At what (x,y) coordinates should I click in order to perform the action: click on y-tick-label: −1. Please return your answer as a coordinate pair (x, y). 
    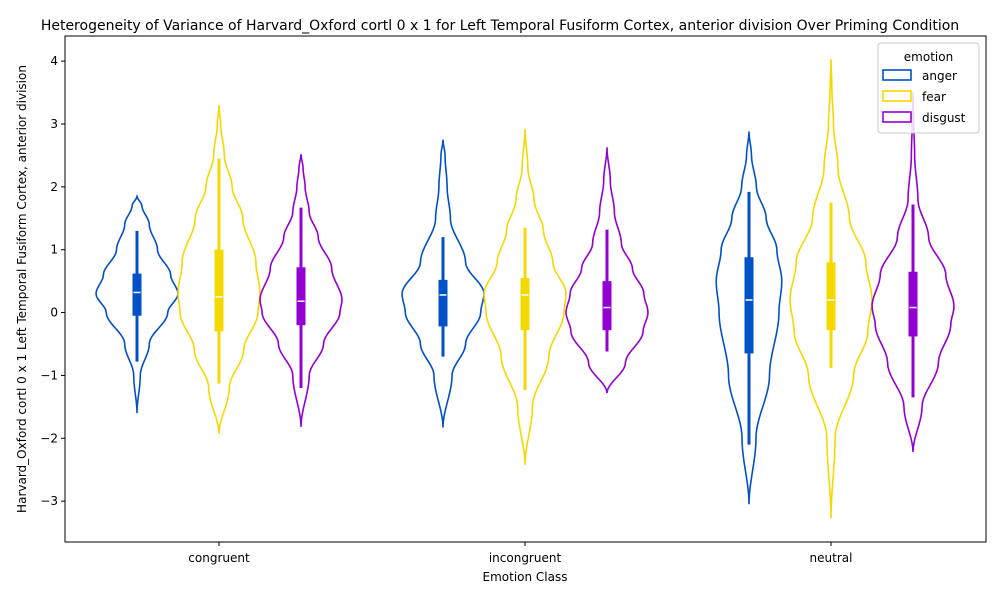
    Looking at the image, I should click on (49, 375).